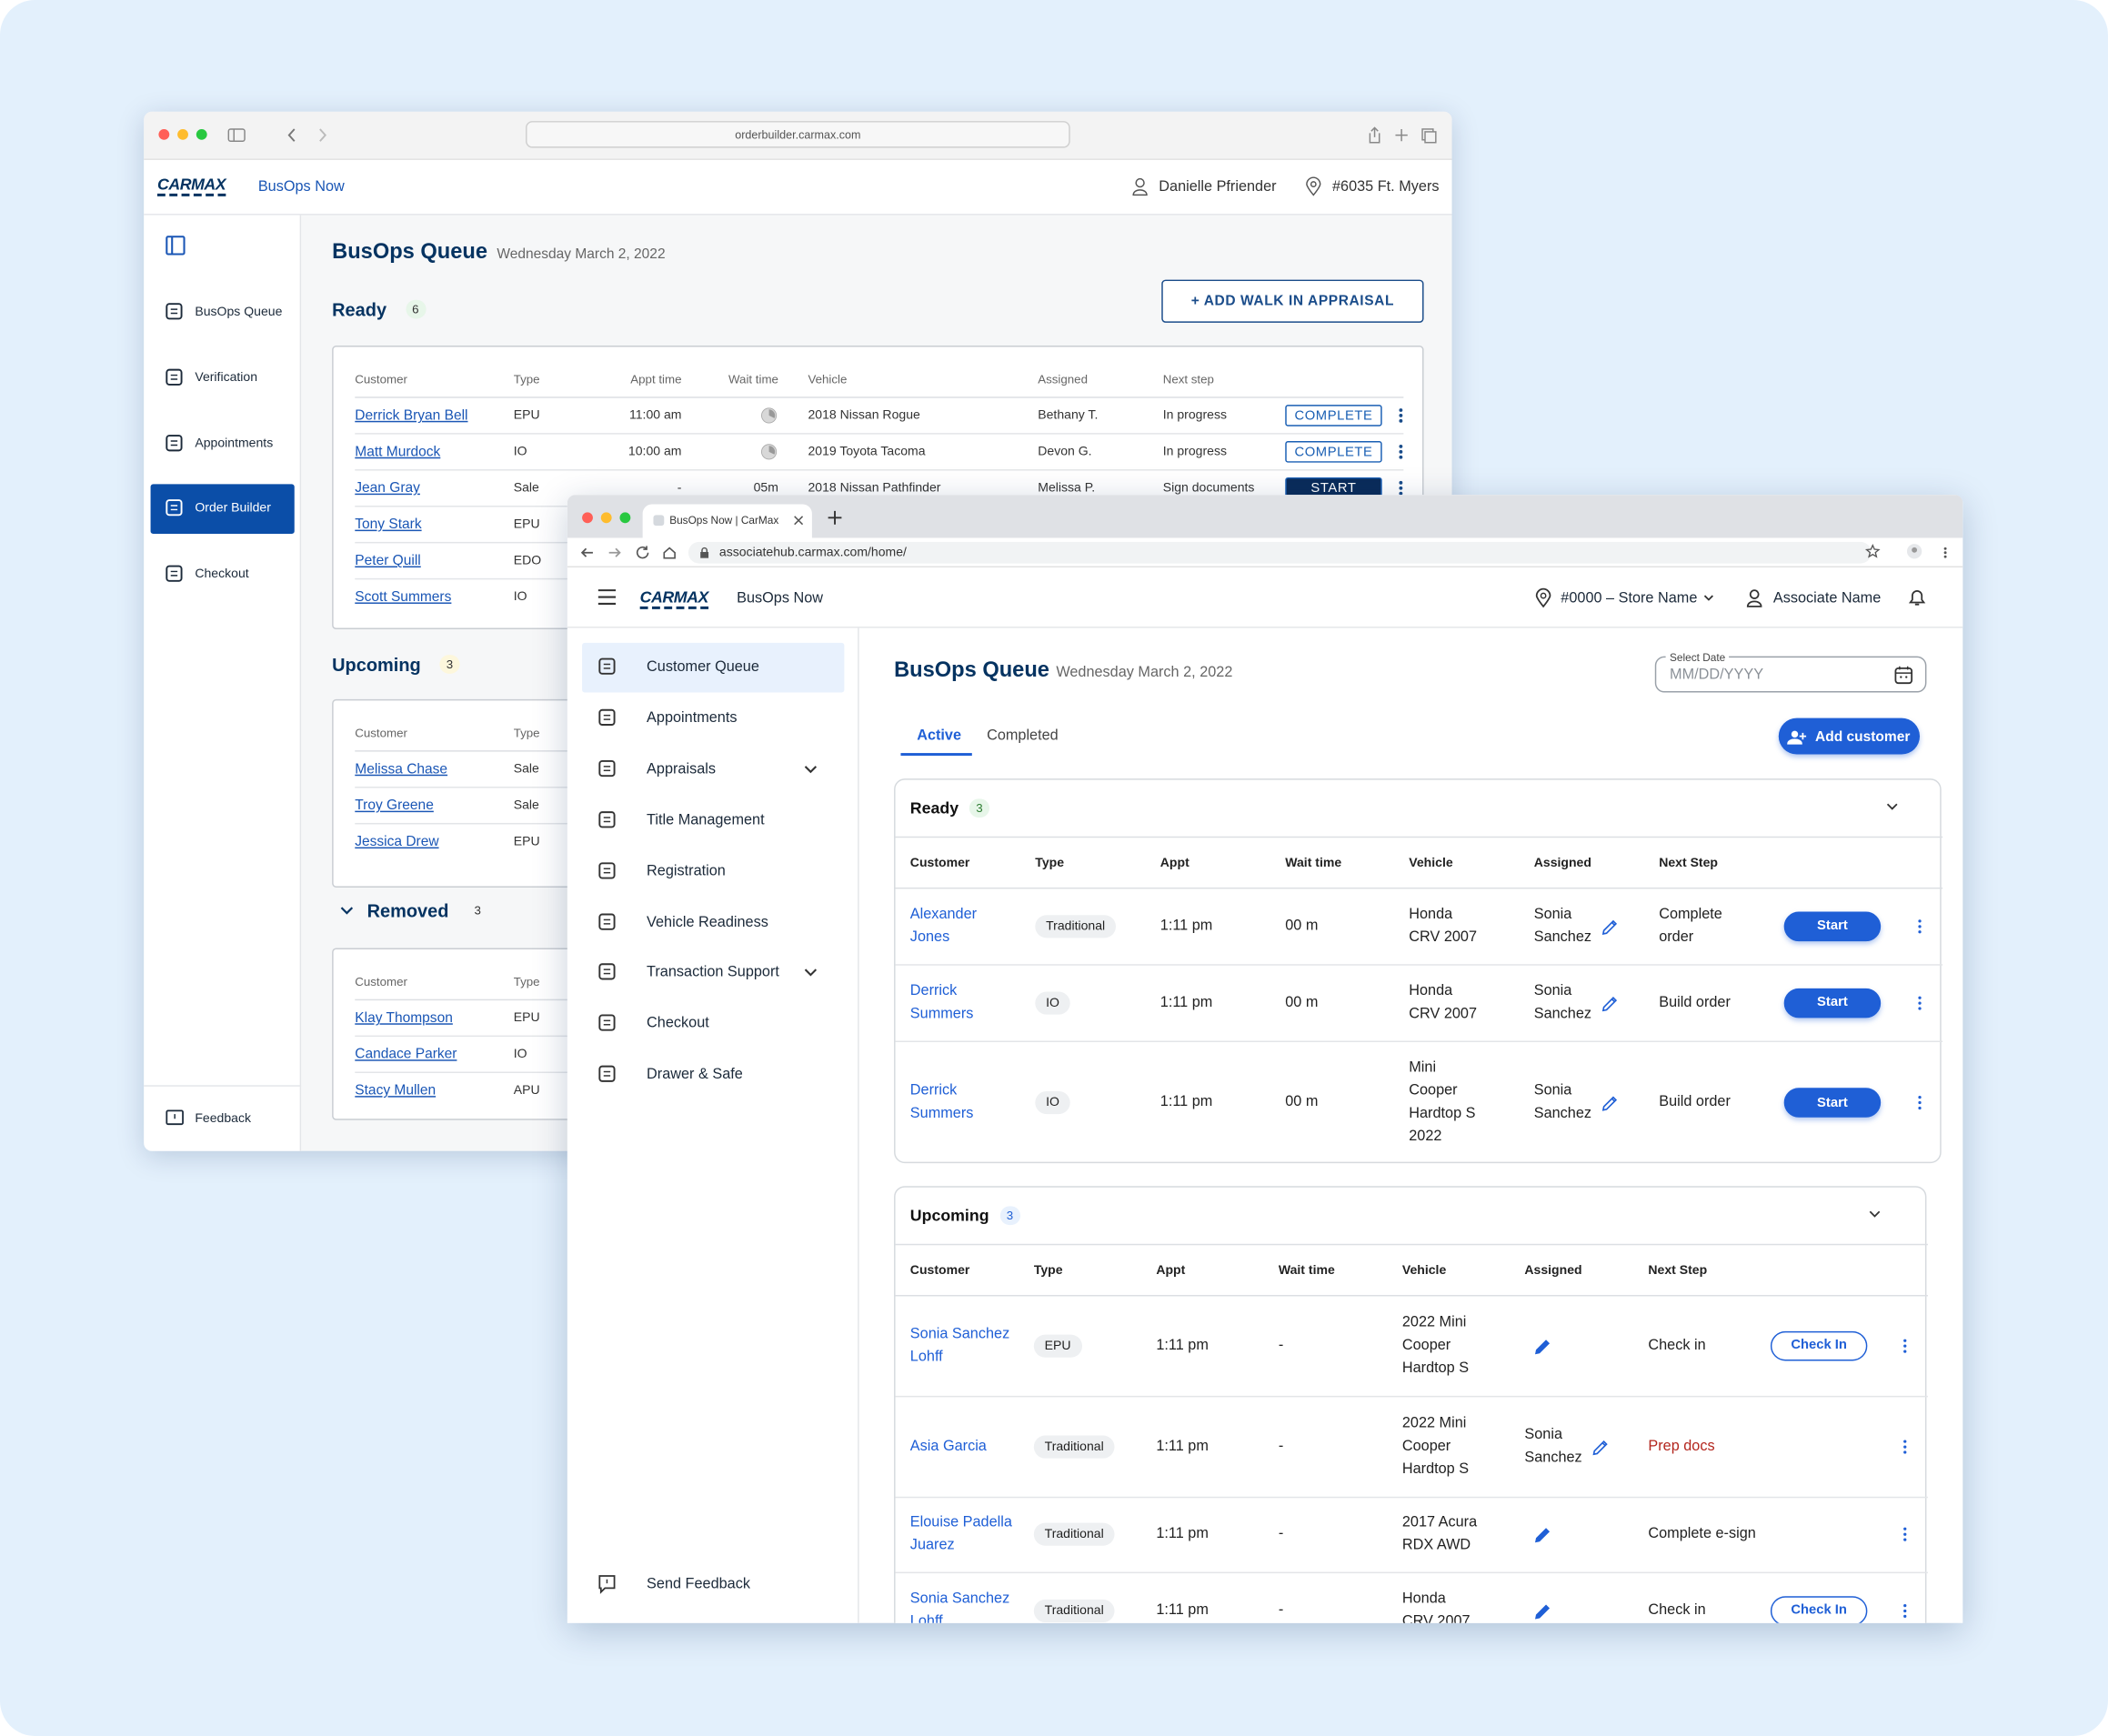 This screenshot has height=1736, width=2108. Describe the element at coordinates (403, 597) in the screenshot. I see `customer-link: Scott Summers` at that location.